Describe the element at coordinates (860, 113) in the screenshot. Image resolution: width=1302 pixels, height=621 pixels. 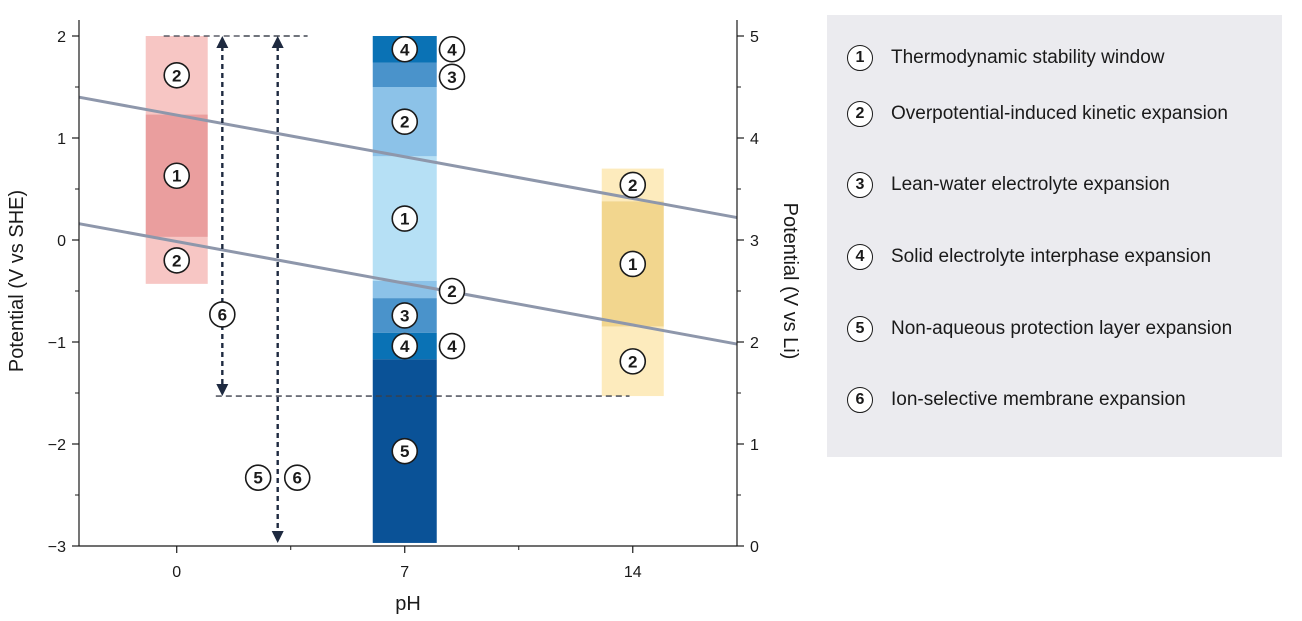
I see `legend-number-badge: 2` at that location.